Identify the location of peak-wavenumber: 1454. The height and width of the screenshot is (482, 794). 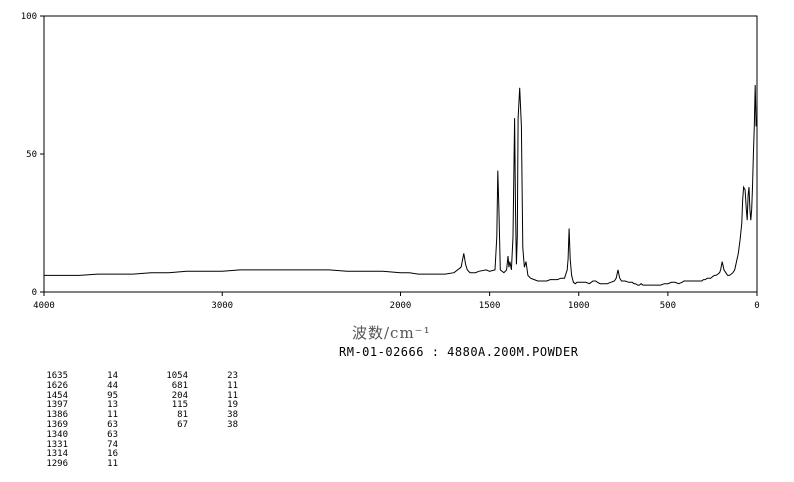
(57, 395).